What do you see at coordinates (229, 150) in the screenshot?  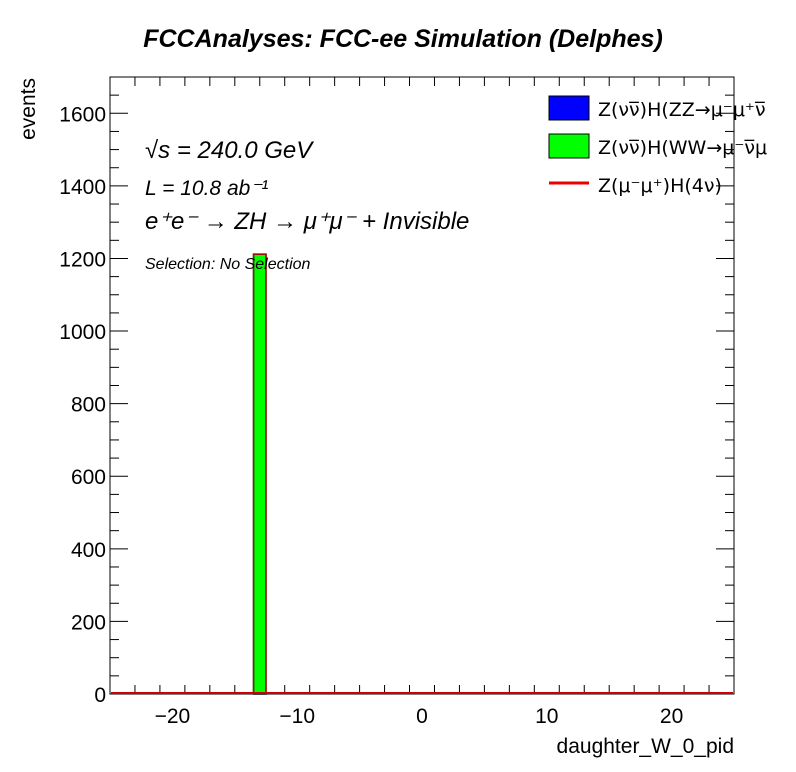 I see `sqrt-s-annotation: √s = 240.0 GeV` at bounding box center [229, 150].